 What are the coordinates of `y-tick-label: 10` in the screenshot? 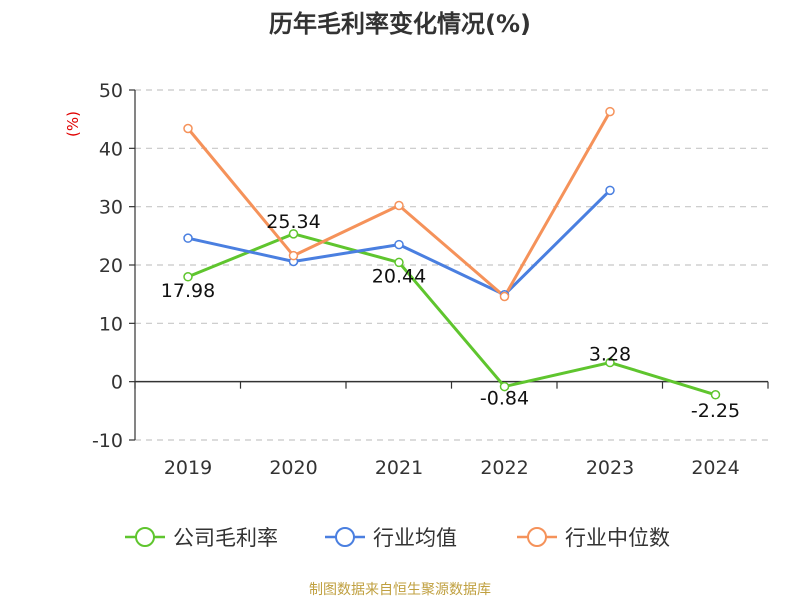 It's located at (111, 324).